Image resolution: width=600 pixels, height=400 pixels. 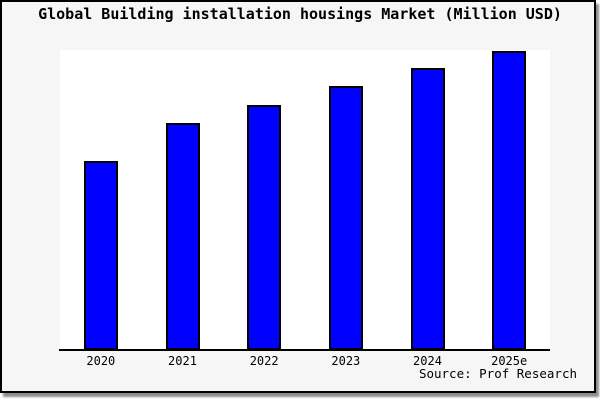 What do you see at coordinates (509, 200) in the screenshot?
I see `bar-2025e` at bounding box center [509, 200].